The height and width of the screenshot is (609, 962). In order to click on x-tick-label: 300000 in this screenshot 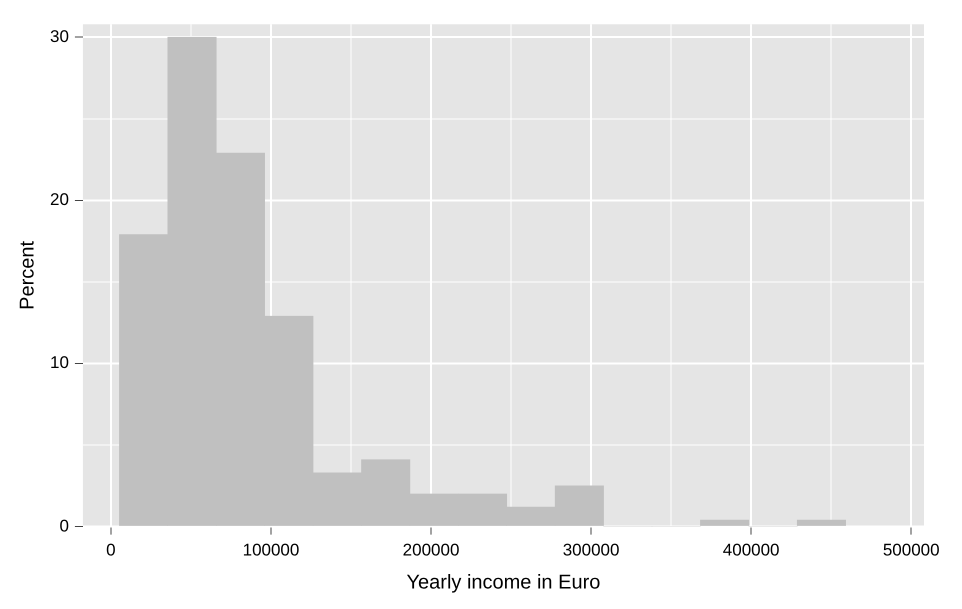, I will do `click(591, 550)`.